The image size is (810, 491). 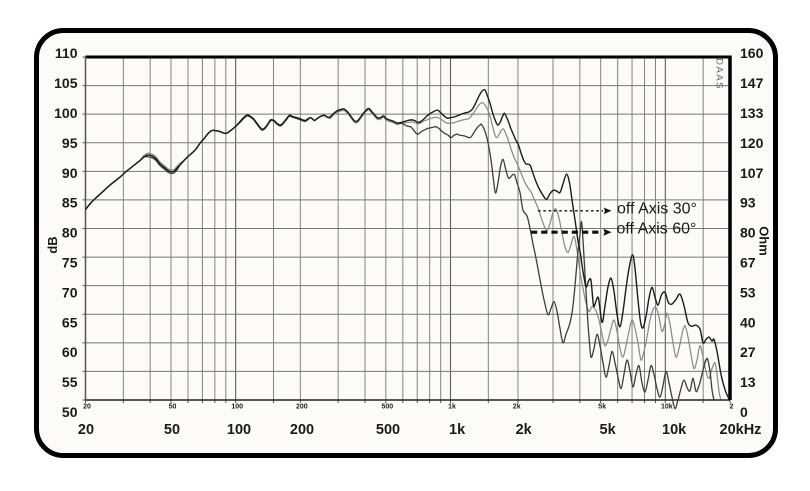 What do you see at coordinates (752, 143) in the screenshot?
I see `svg-text: 120` at bounding box center [752, 143].